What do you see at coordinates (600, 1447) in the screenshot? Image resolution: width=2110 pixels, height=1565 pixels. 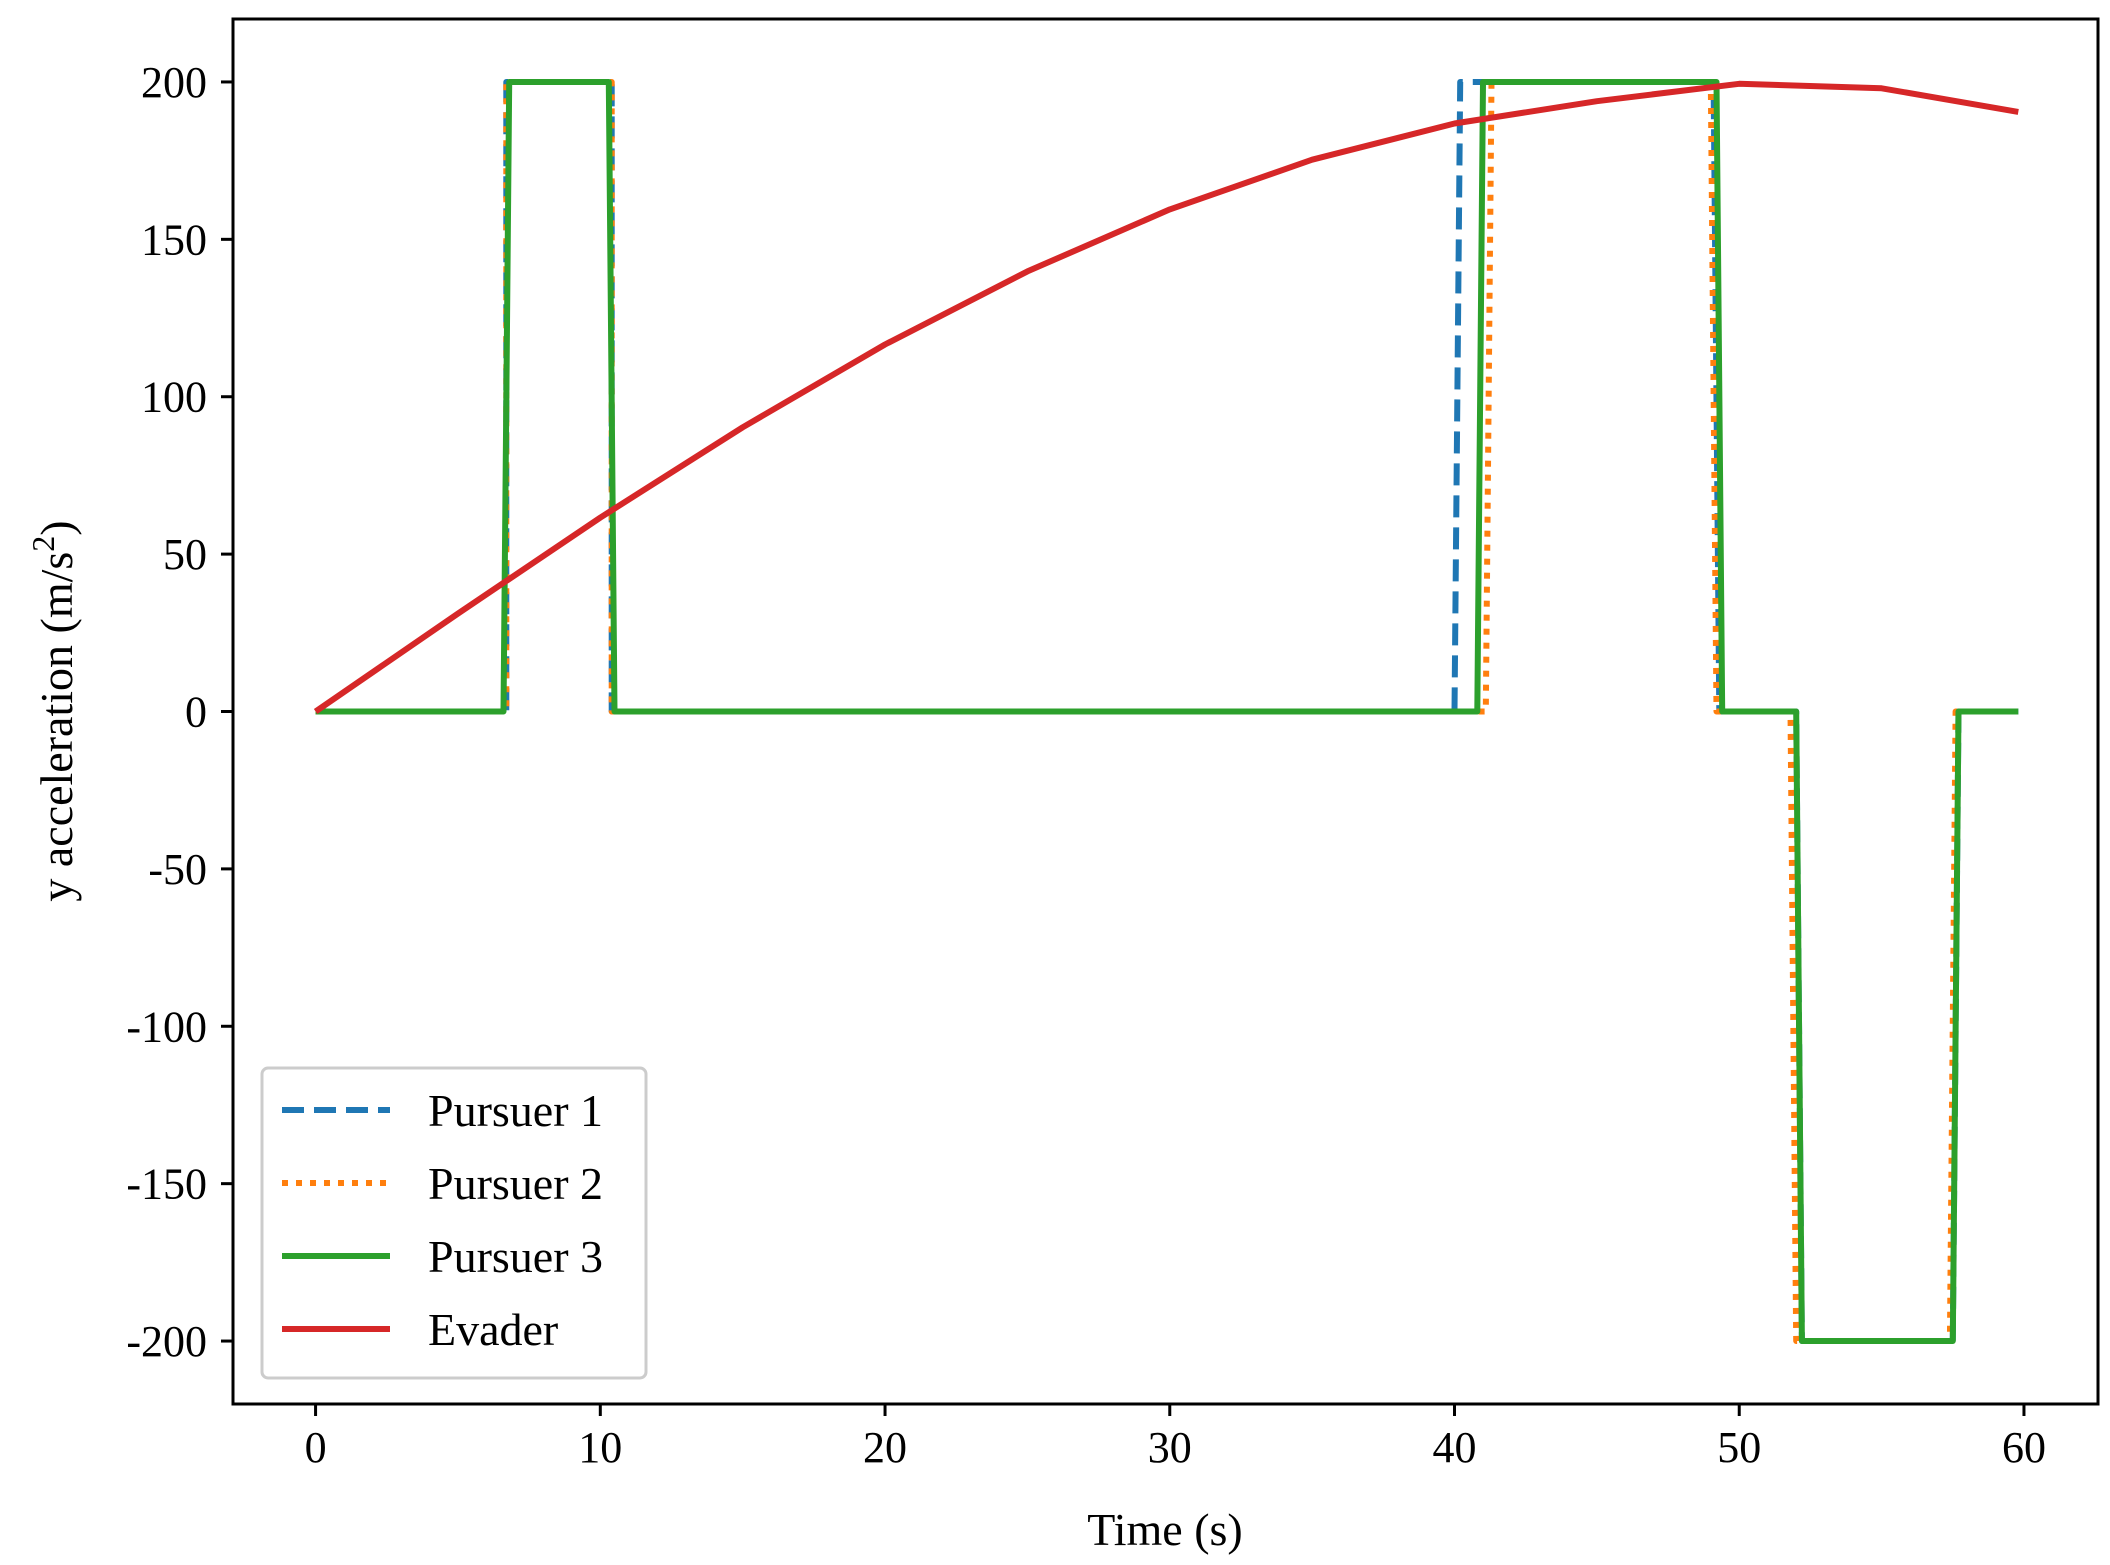 I see `x-tick-label: 10` at bounding box center [600, 1447].